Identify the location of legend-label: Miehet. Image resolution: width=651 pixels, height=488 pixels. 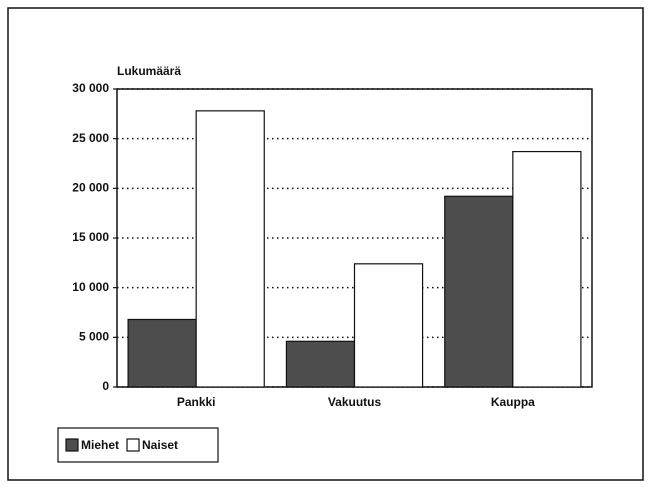
(100, 445).